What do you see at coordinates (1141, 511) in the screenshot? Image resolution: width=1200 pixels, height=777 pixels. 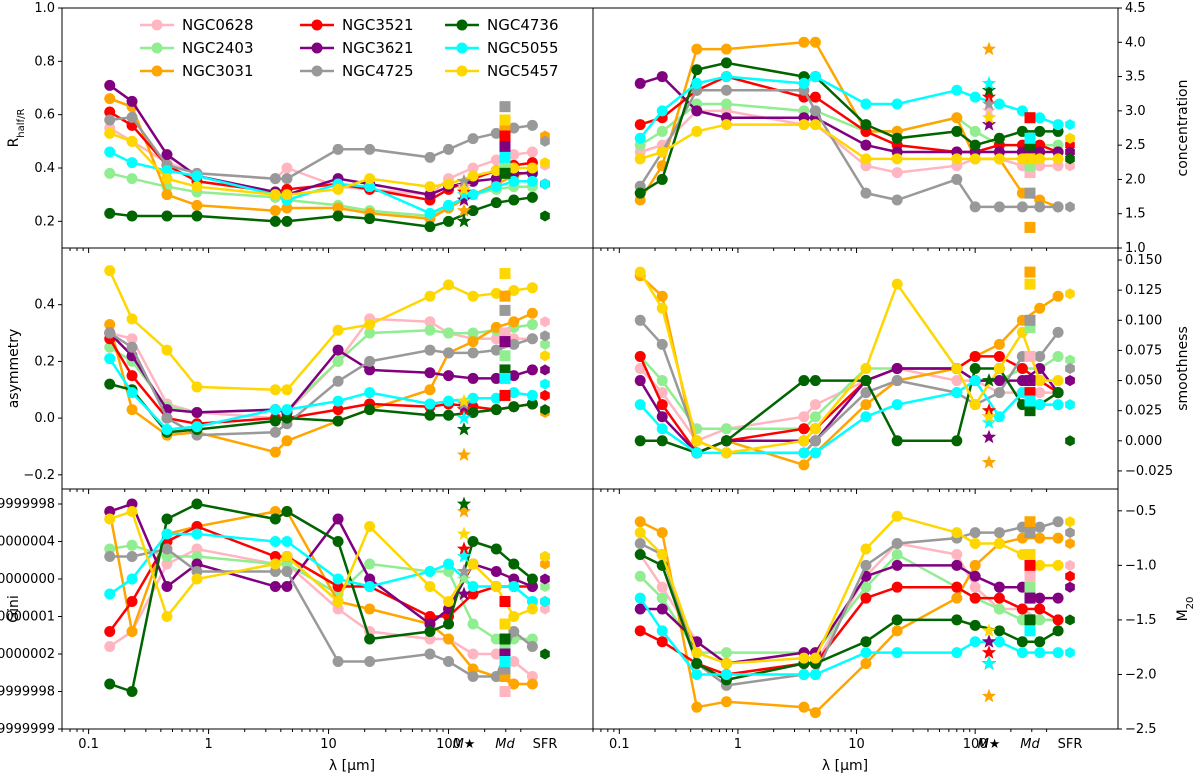 I see `y-tick-label: −0.5` at bounding box center [1141, 511].